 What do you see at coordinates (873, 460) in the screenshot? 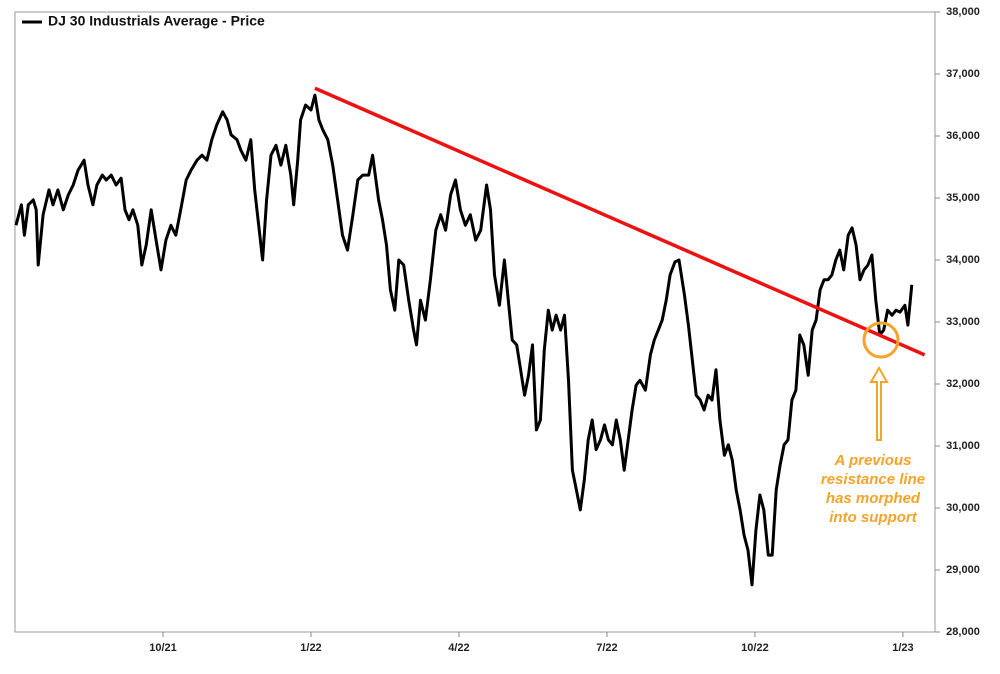
I see `annotation-text: A previous` at bounding box center [873, 460].